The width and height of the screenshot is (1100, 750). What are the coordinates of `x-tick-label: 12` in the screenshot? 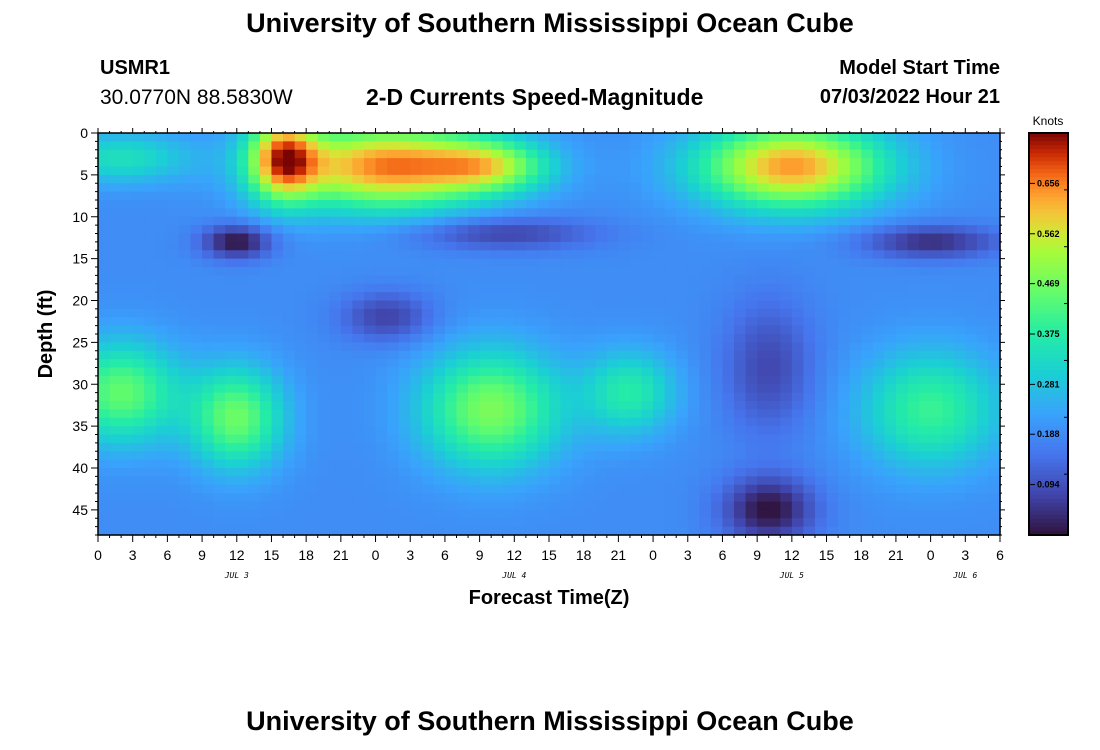 It's located at (515, 555).